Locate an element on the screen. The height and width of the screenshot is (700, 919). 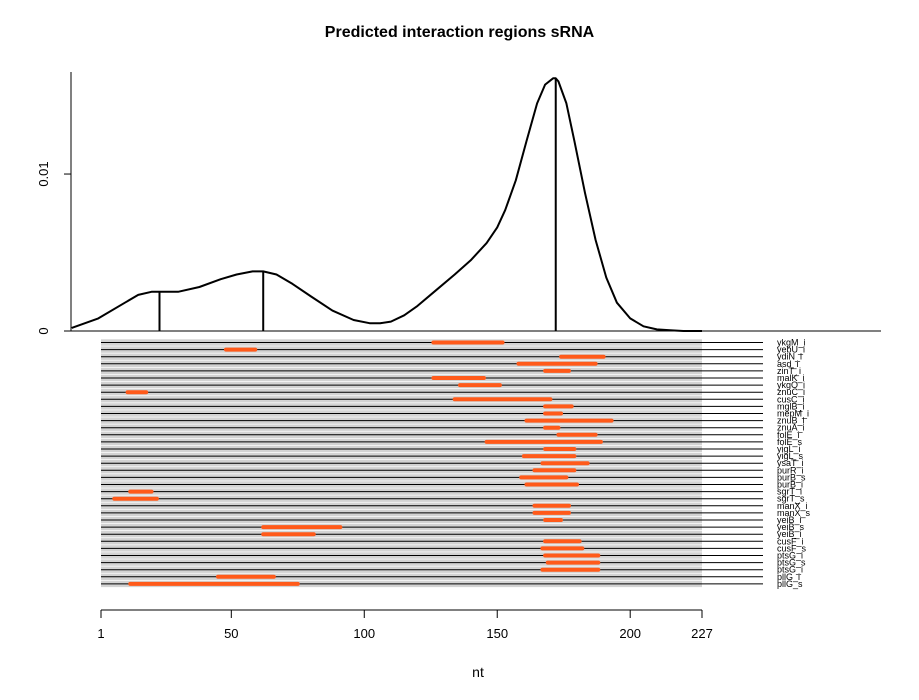
track-label: asd_i is located at coordinates (788, 364).